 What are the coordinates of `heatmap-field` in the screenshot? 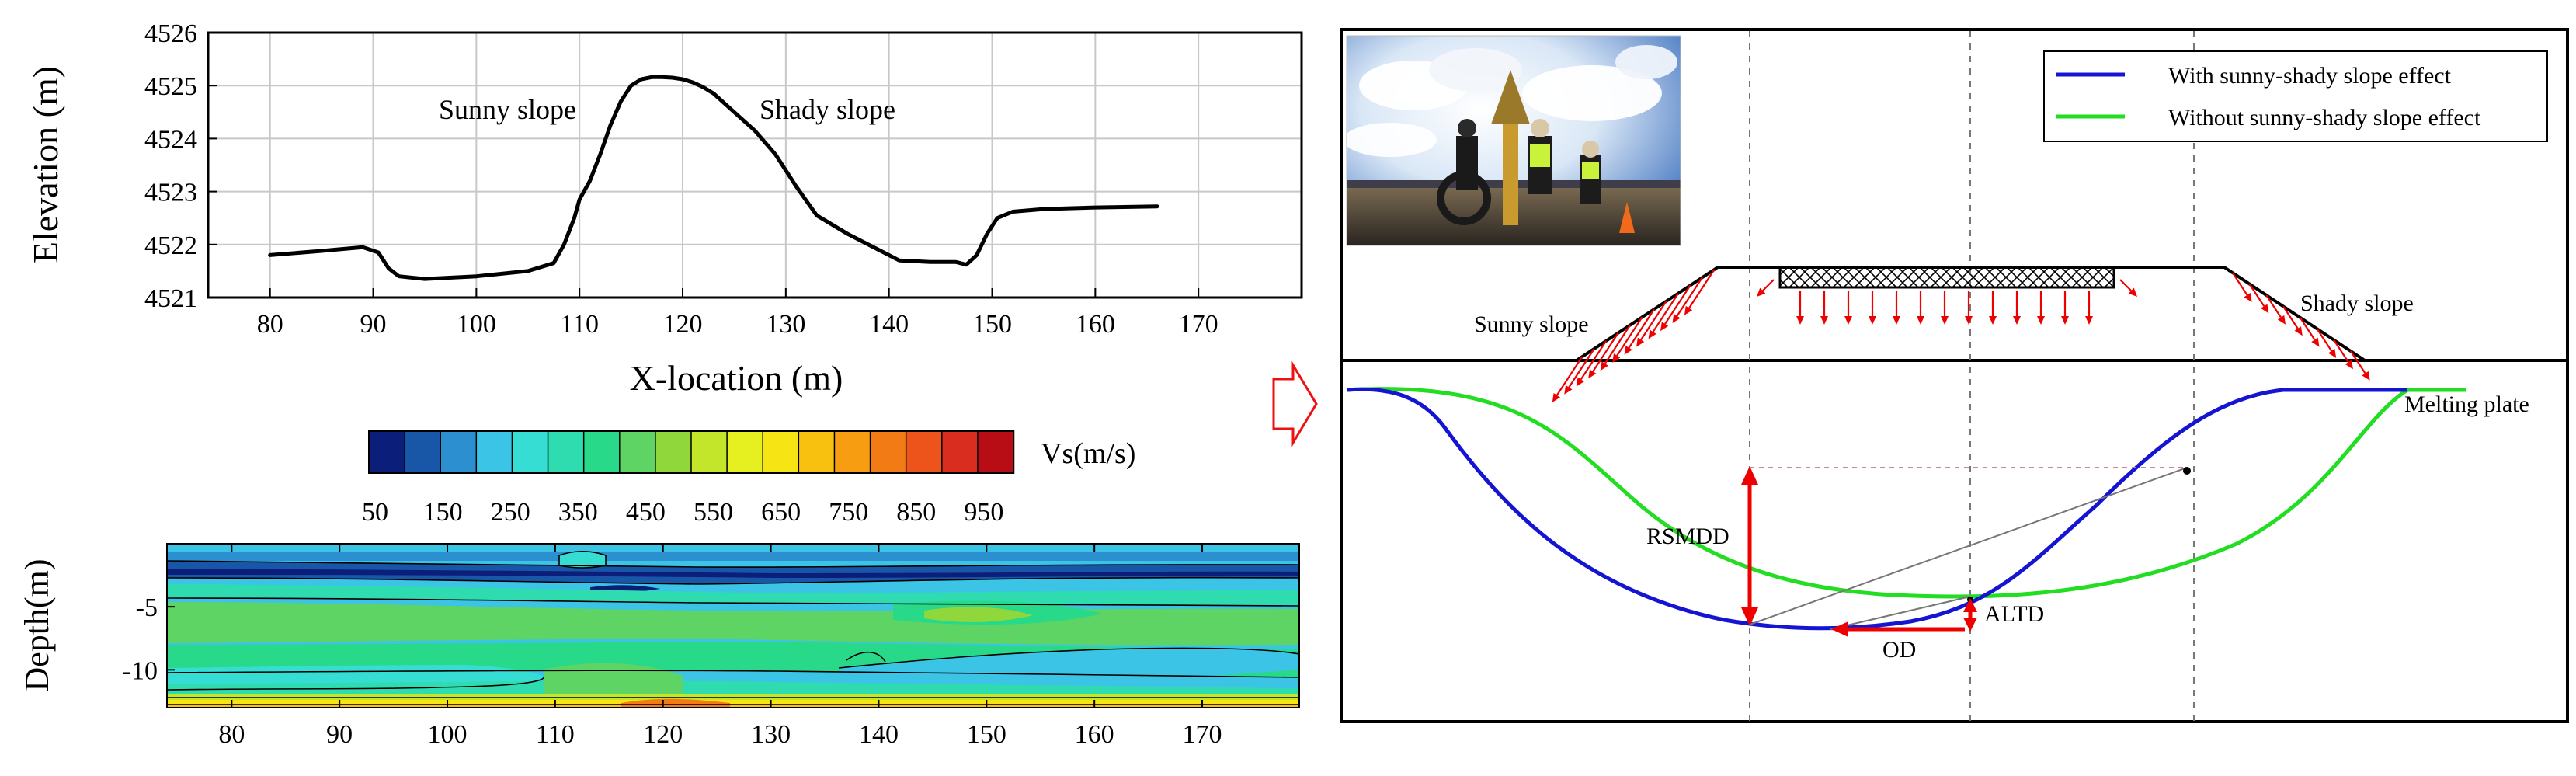 It's located at (733, 626).